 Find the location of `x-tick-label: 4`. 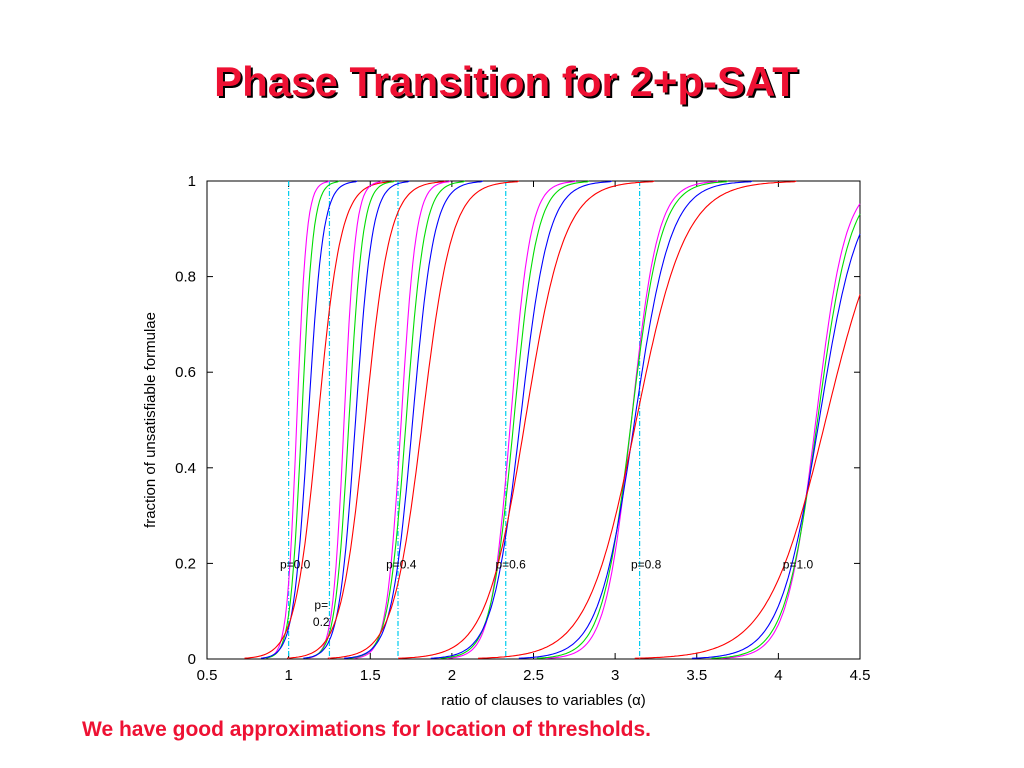

x-tick-label: 4 is located at coordinates (778, 675).